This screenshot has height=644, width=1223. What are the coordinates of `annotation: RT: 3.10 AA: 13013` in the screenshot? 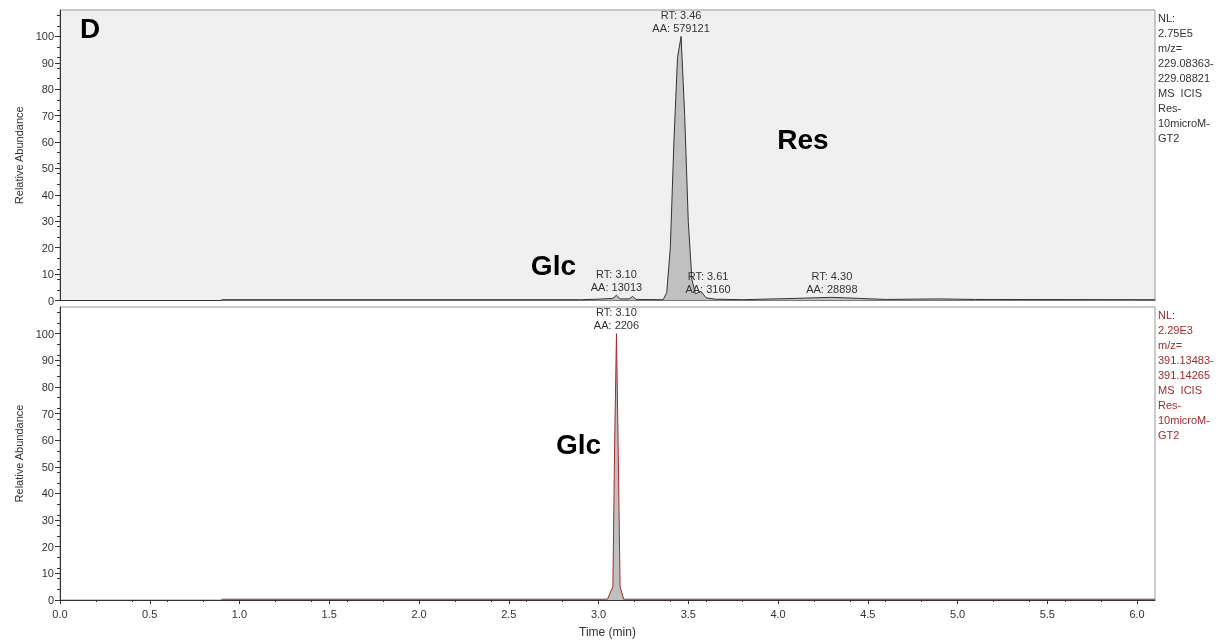 It's located at (616, 280).